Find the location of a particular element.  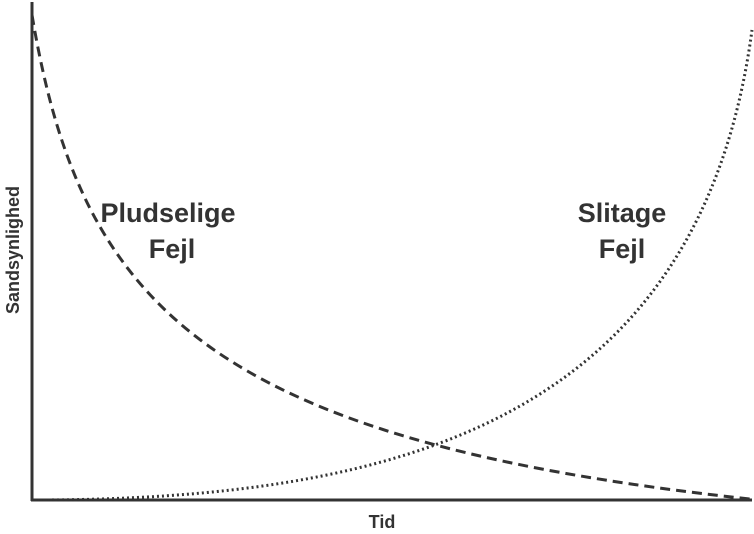

annotation-line: Slitage is located at coordinates (622, 213).